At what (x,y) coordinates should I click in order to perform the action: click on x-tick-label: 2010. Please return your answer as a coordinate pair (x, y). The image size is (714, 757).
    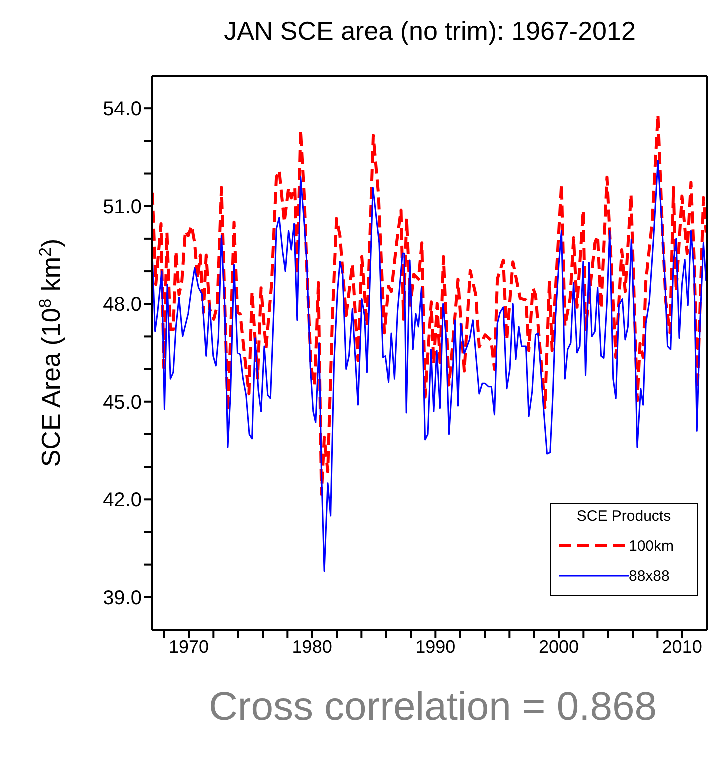
    Looking at the image, I should click on (682, 646).